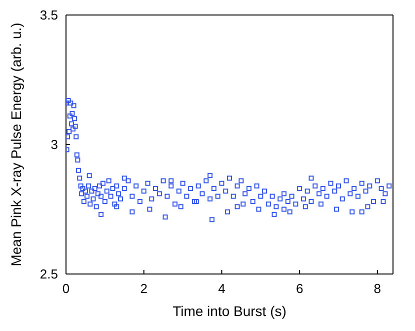 The width and height of the screenshot is (415, 331). What do you see at coordinates (222, 288) in the screenshot?
I see `x-tick-label: 4` at bounding box center [222, 288].